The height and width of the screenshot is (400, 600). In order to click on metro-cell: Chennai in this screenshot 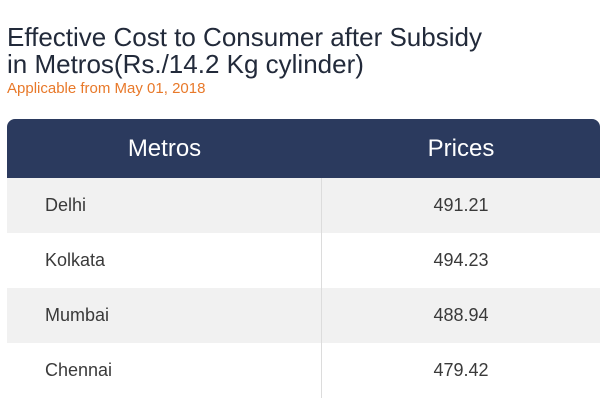, I will do `click(164, 370)`.